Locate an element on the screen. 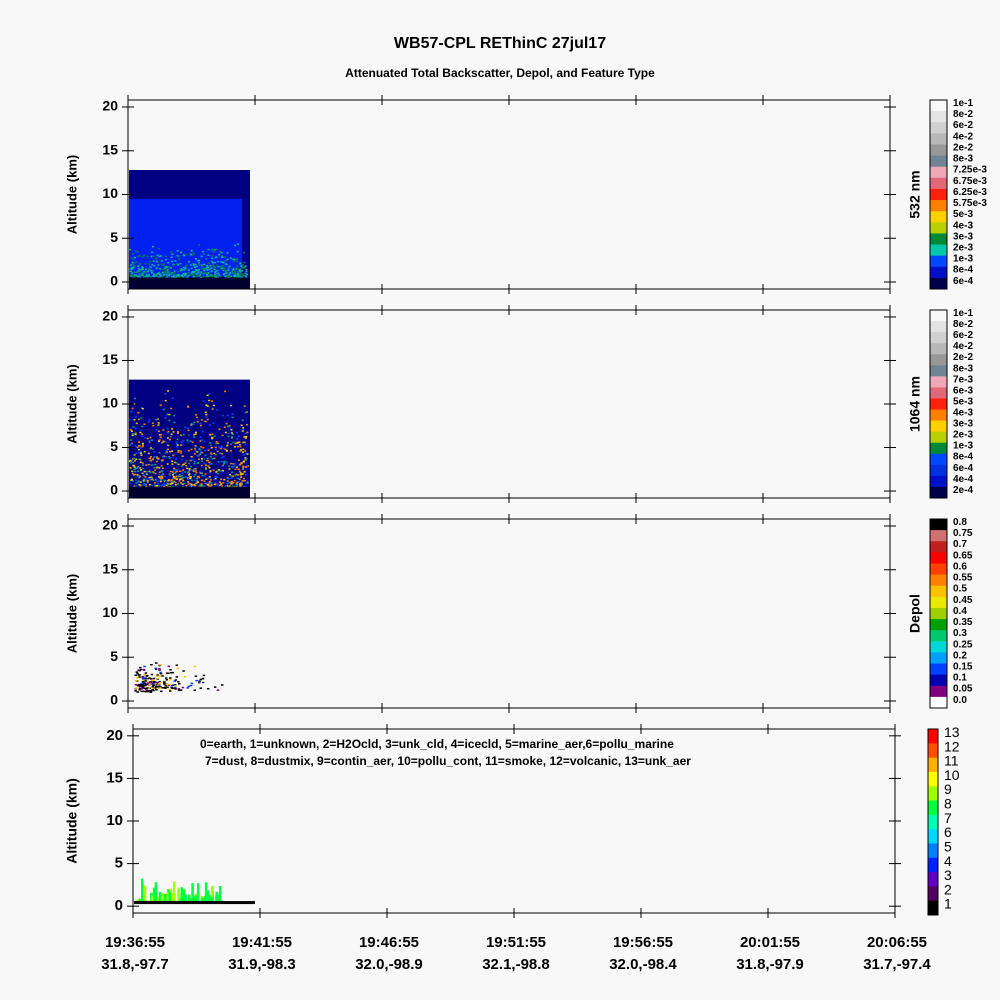  colorbar-label: 6e-4 is located at coordinates (963, 281).